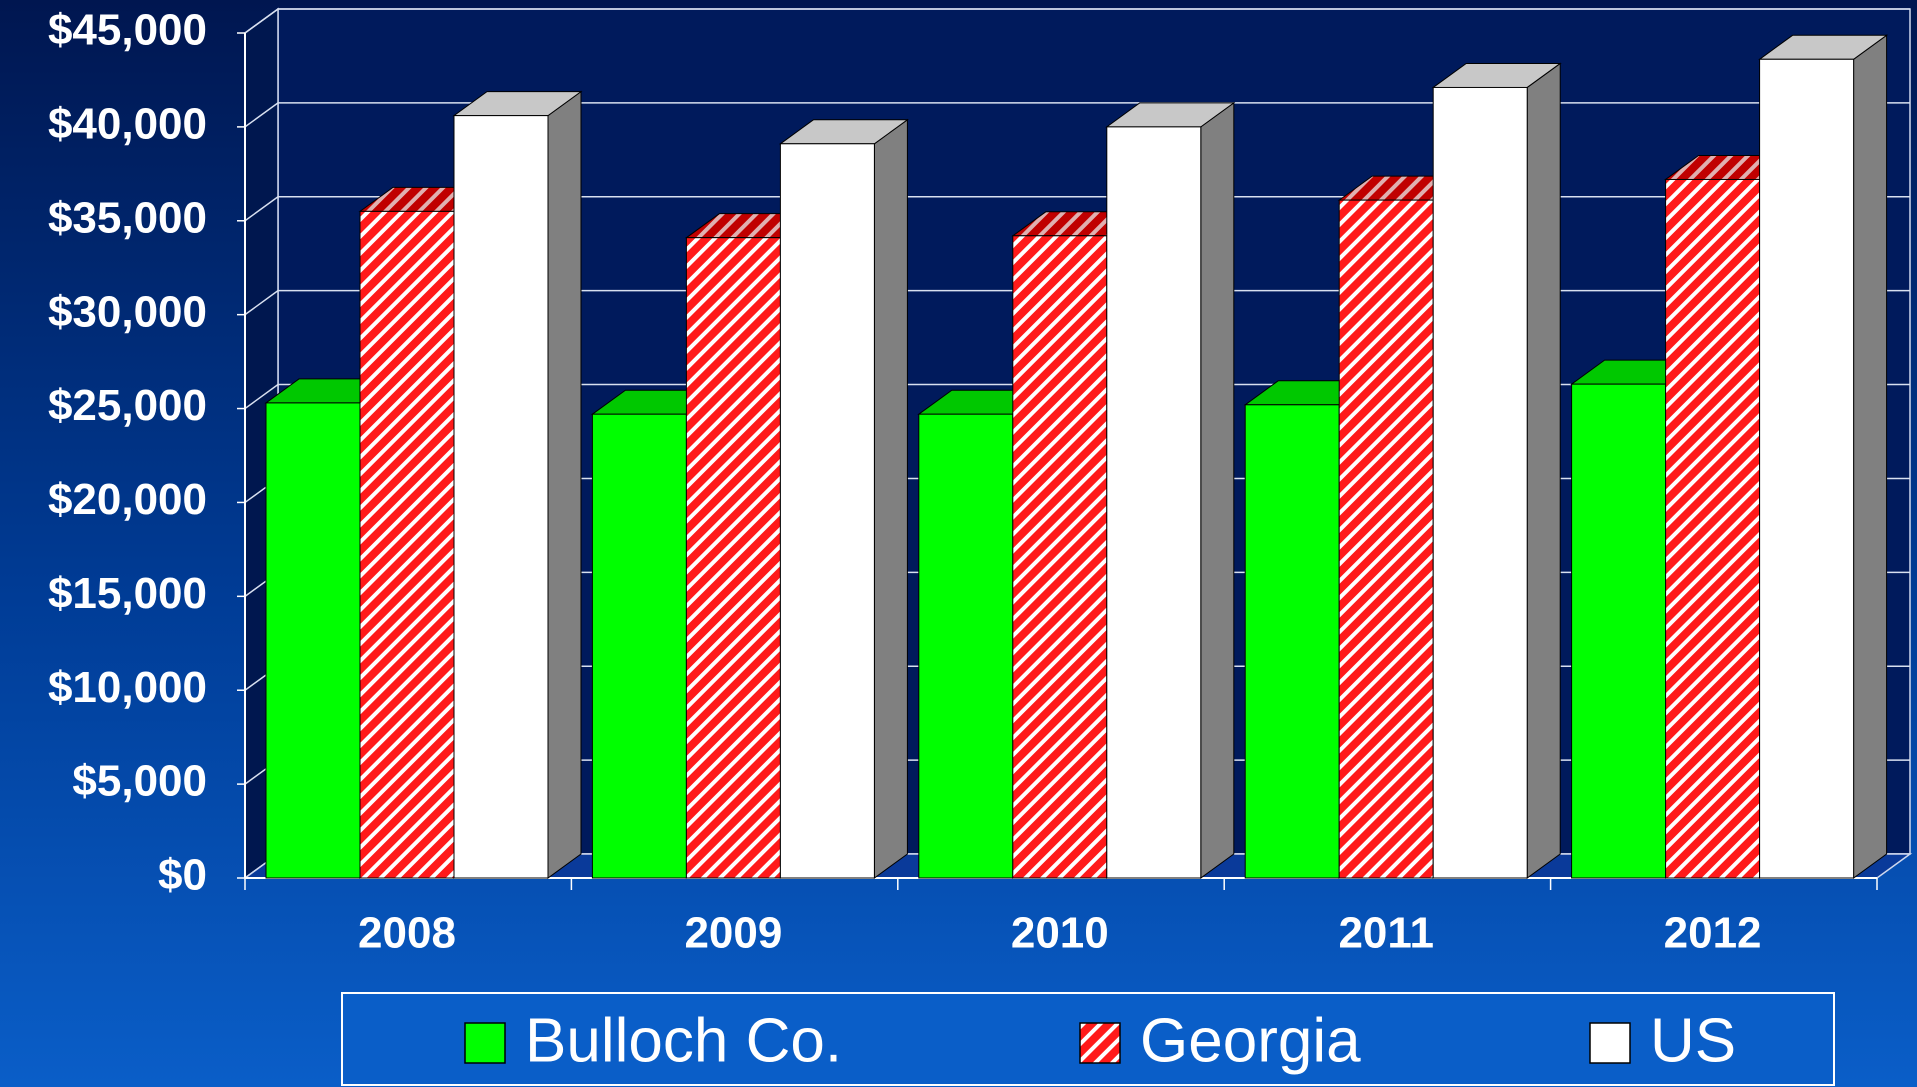 The height and width of the screenshot is (1087, 1917). I want to click on x-tick-label: 2011, so click(1385, 933).